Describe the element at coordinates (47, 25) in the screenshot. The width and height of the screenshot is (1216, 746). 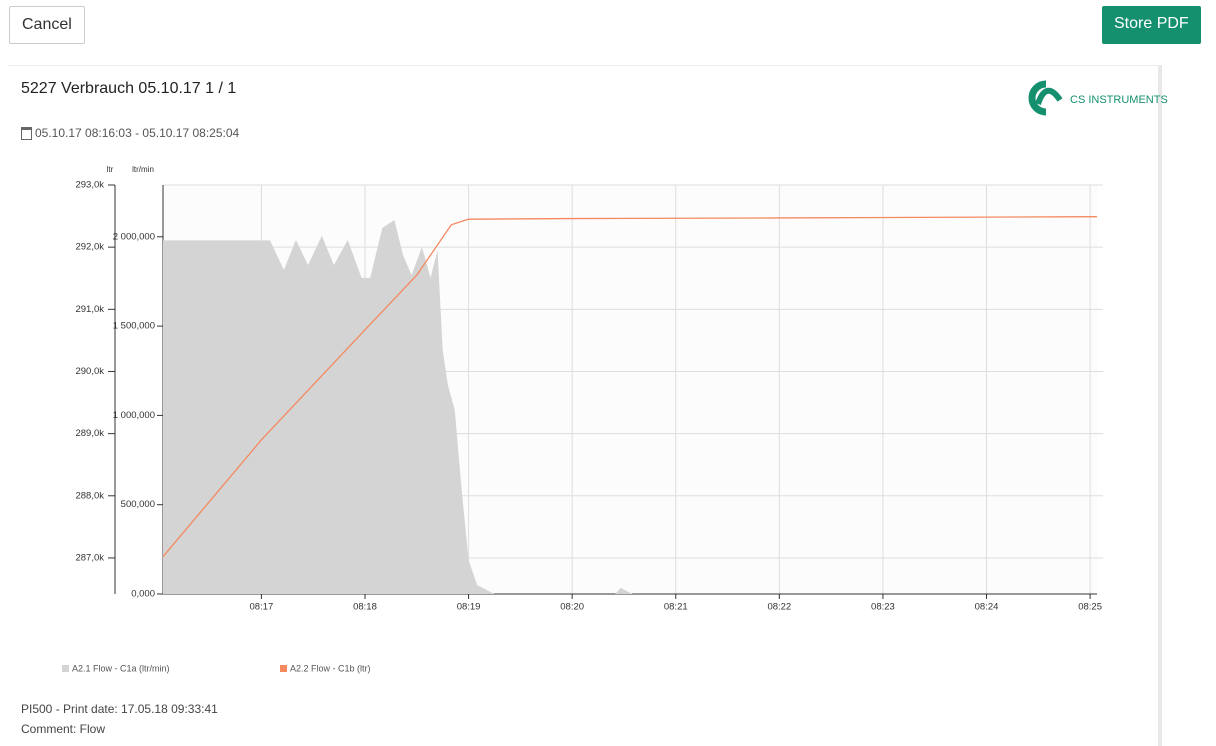
I see `cancel-button: Cancel` at that location.